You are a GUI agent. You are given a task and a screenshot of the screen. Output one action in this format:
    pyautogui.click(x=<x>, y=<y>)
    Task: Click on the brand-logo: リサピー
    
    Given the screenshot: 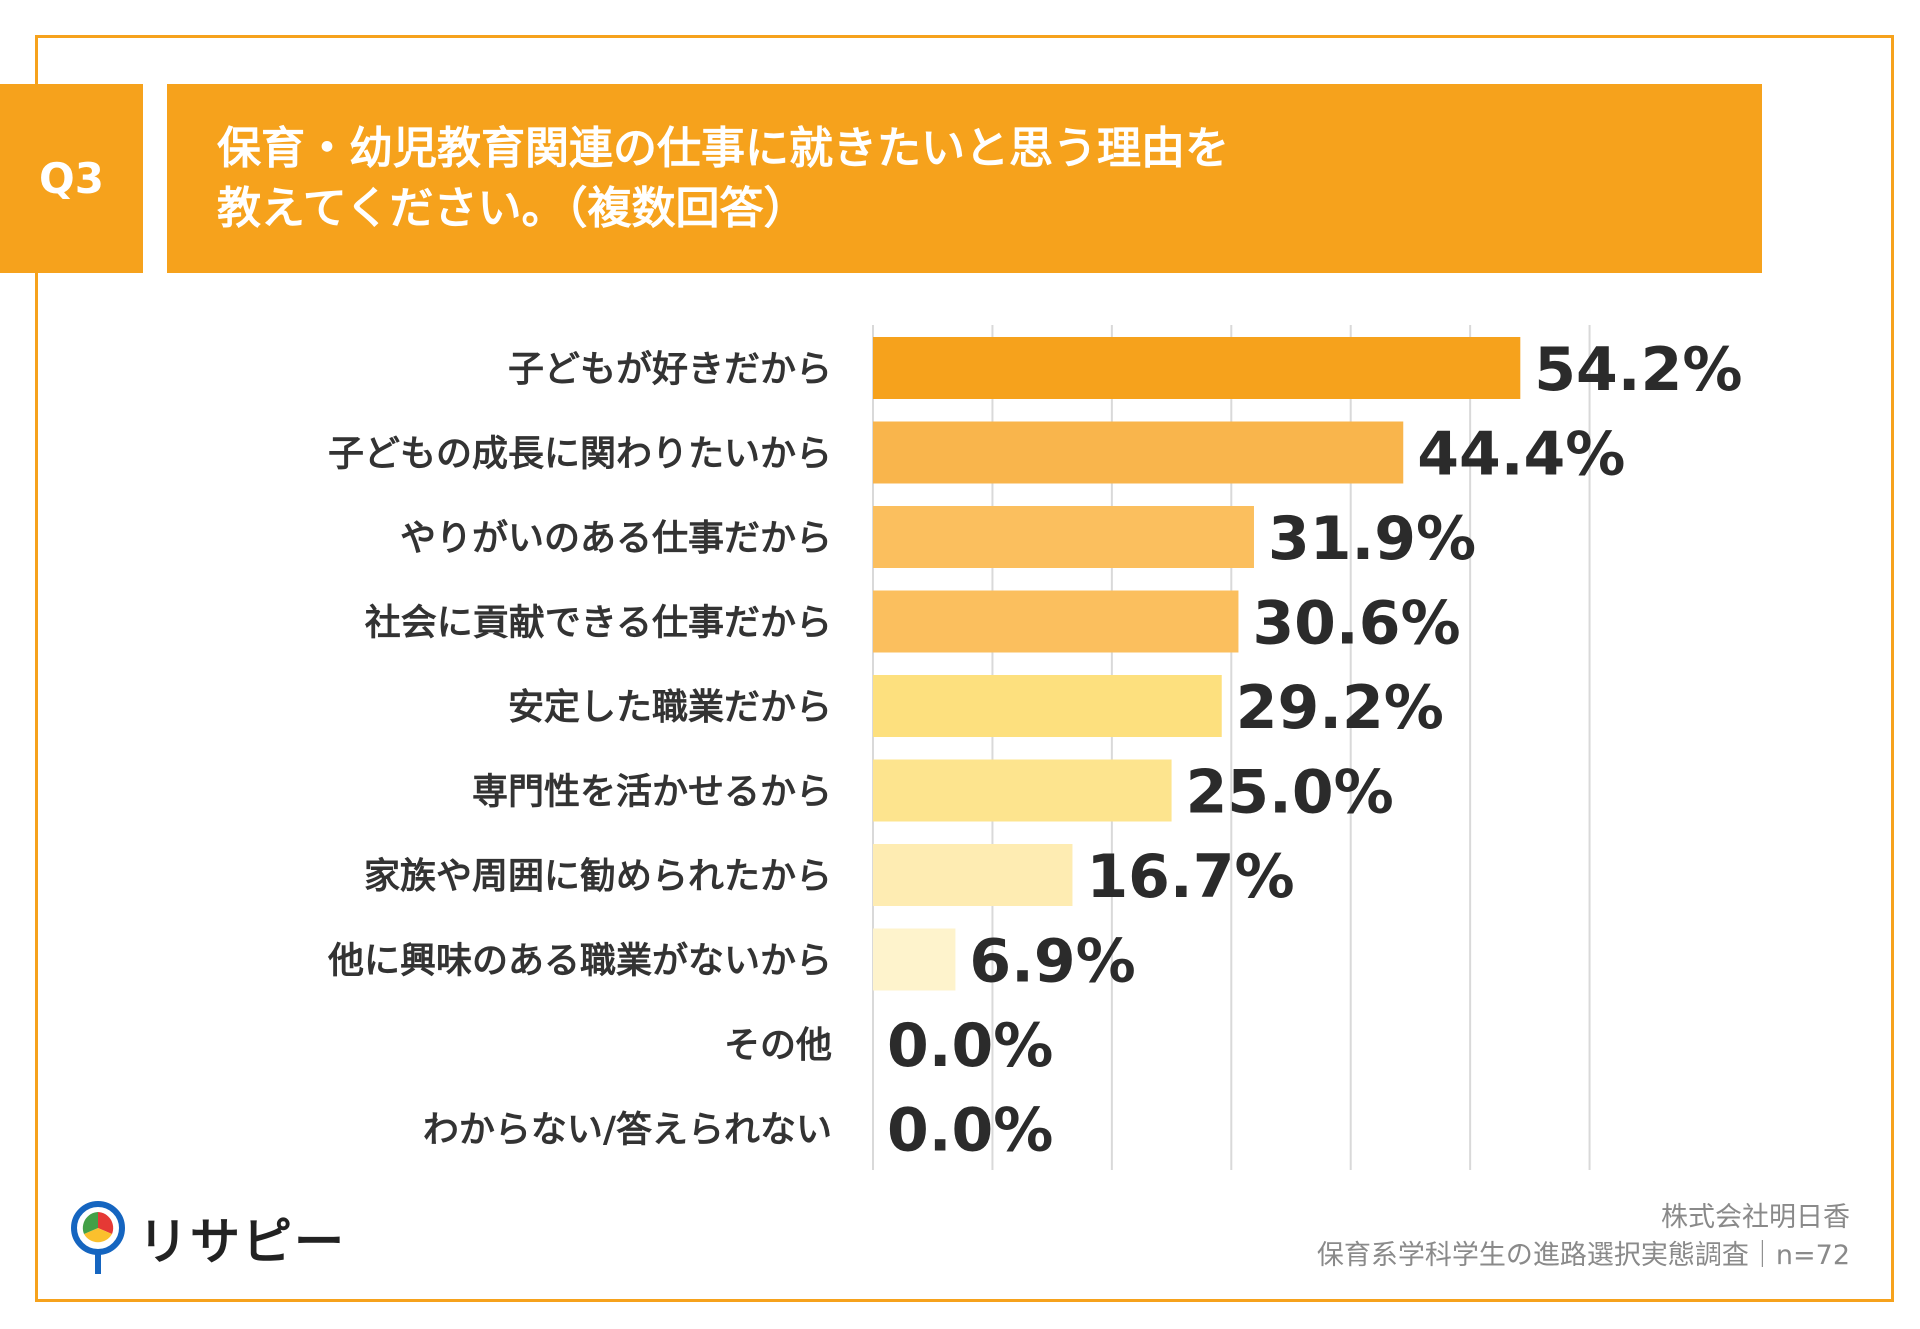 What is the action you would take?
    pyautogui.click(x=208, y=1238)
    